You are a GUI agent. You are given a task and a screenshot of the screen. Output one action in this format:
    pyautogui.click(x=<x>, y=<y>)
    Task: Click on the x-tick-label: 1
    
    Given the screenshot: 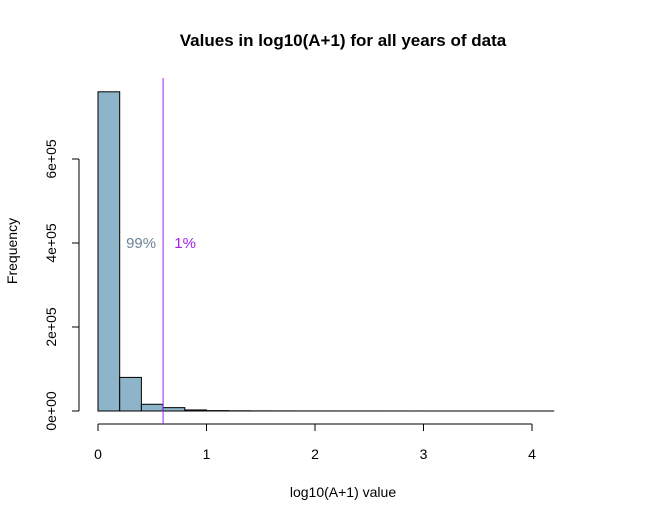 What is the action you would take?
    pyautogui.click(x=207, y=454)
    